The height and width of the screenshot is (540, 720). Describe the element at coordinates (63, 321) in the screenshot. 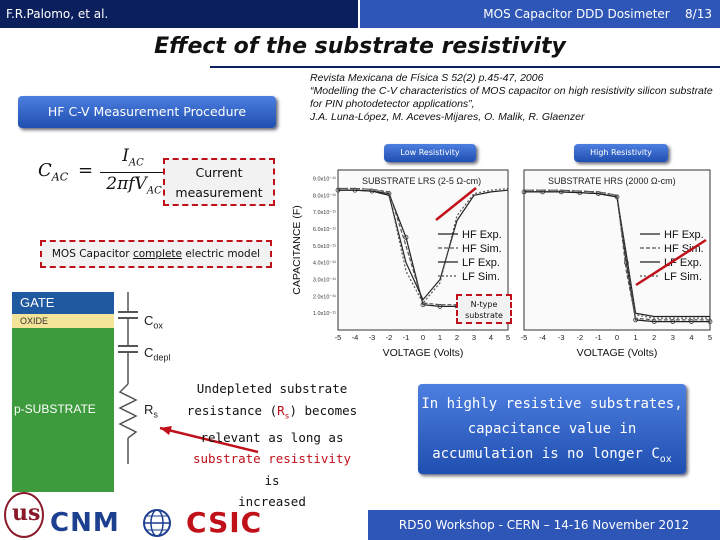

I see `oxide-layer: OXIDE` at that location.